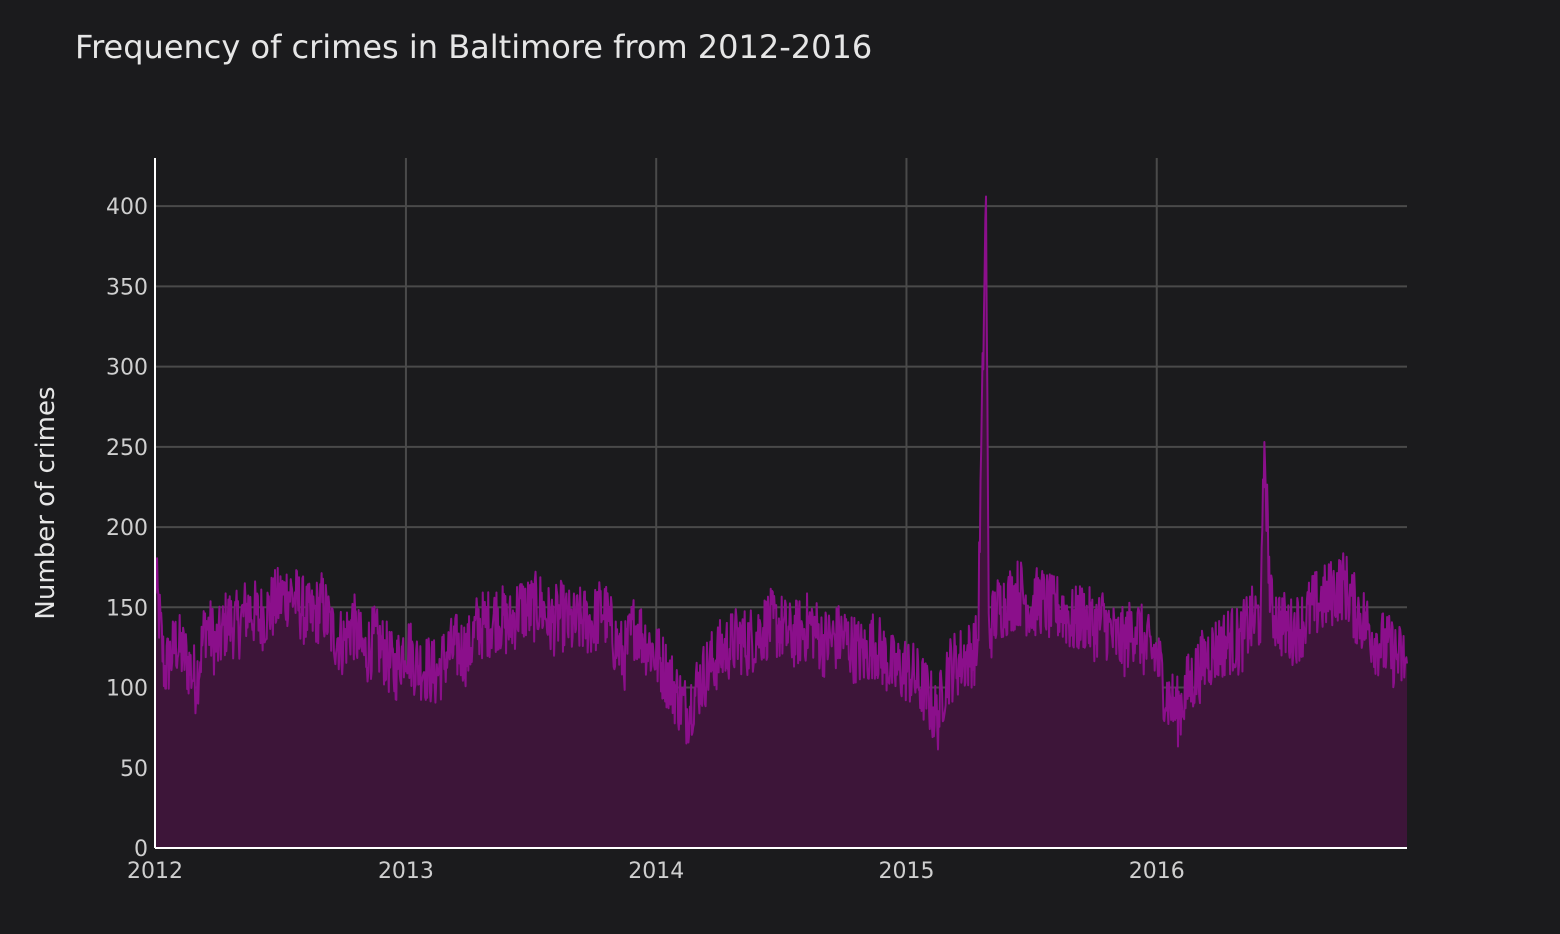 The width and height of the screenshot is (1560, 934). I want to click on y-tick-label-100: 100, so click(127, 689).